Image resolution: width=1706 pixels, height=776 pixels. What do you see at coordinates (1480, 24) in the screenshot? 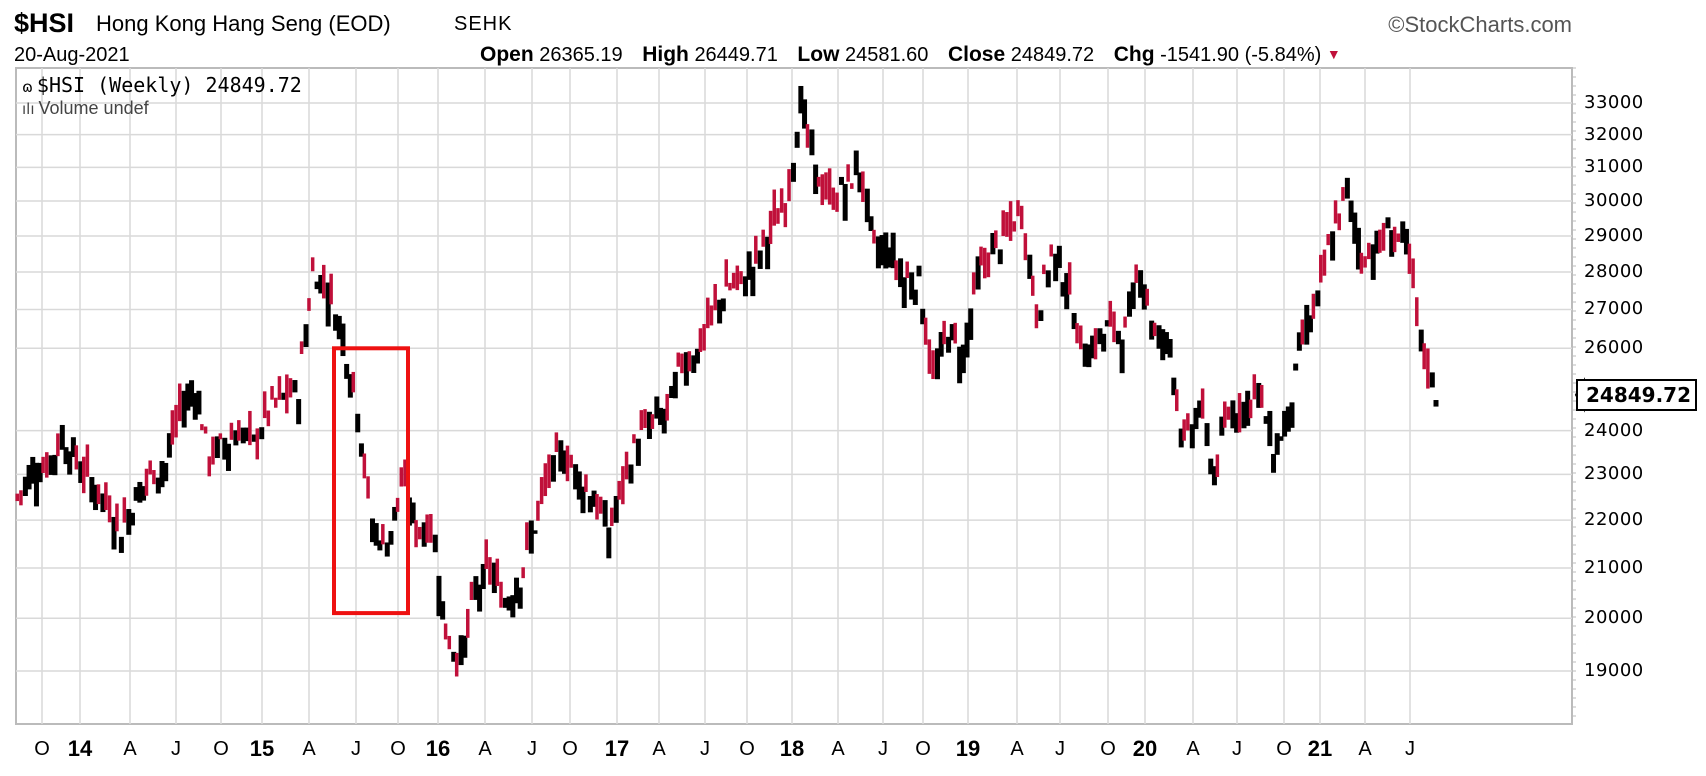
I see `copyright: ©StockCharts.com` at bounding box center [1480, 24].